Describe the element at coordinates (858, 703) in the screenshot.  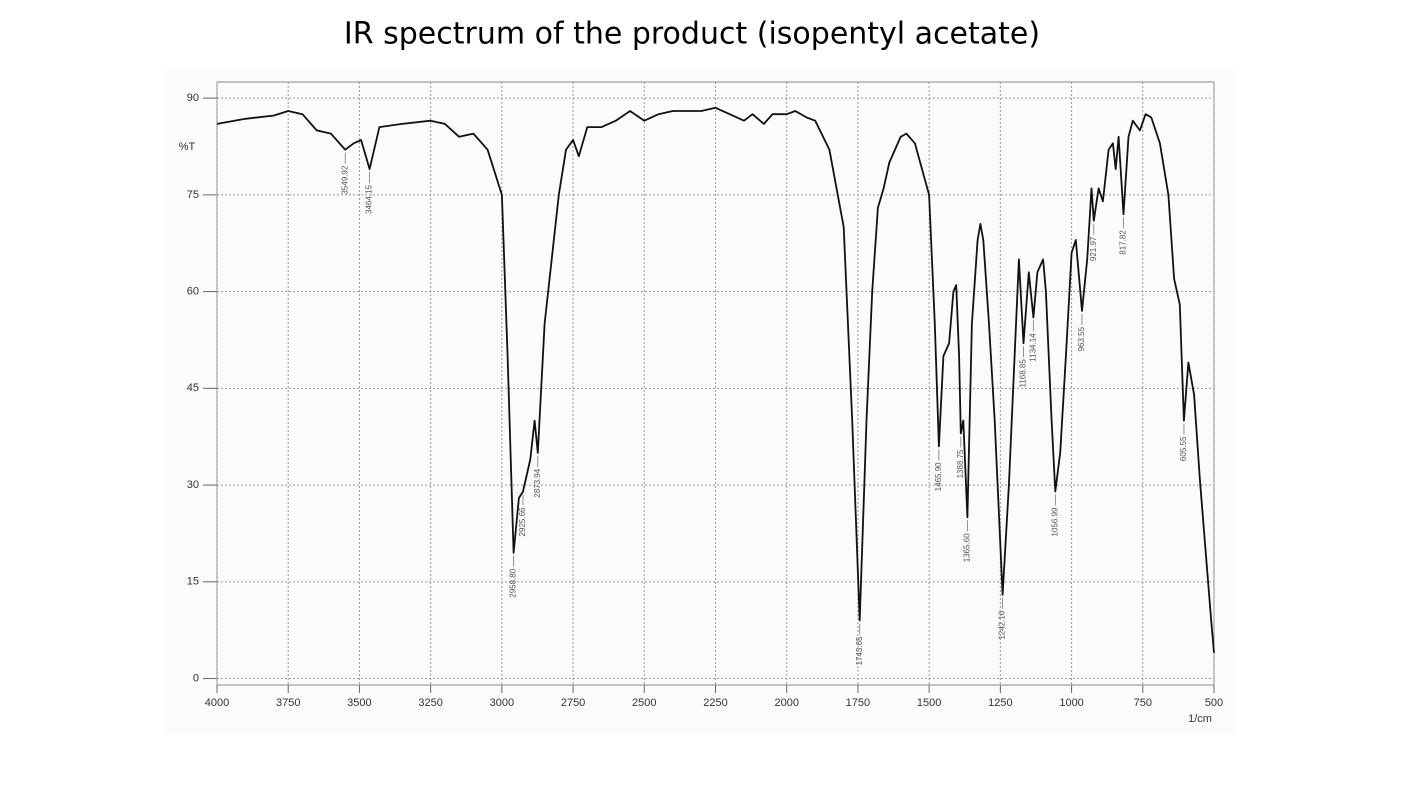
I see `x-tick-label: 1750` at that location.